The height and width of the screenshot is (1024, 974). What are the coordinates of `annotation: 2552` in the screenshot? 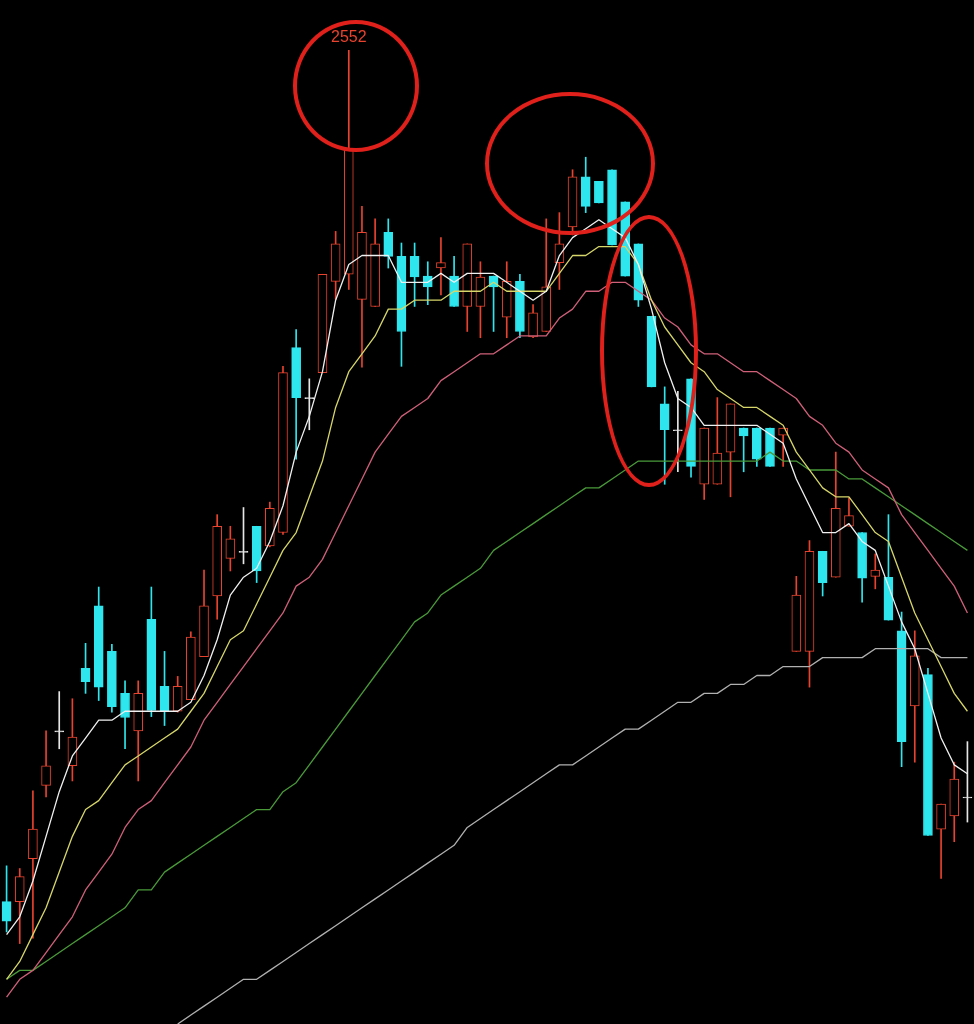 It's located at (349, 37).